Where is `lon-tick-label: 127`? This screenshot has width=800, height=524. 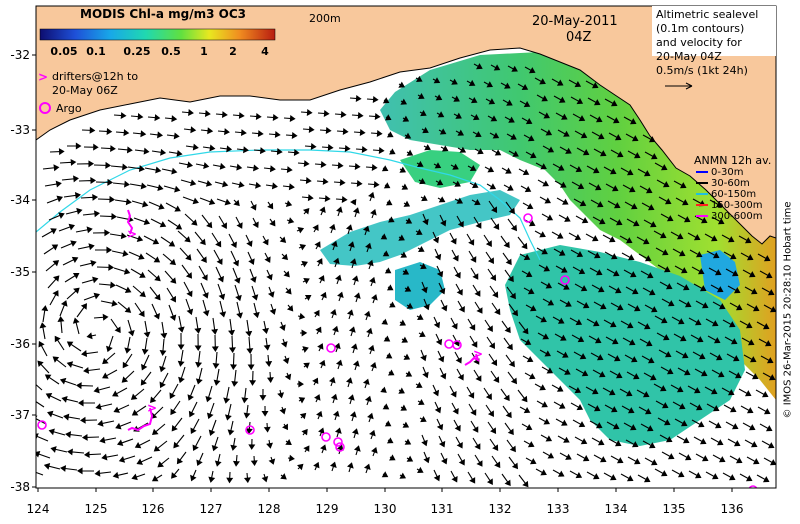
lon-tick-label: 127 is located at coordinates (211, 509).